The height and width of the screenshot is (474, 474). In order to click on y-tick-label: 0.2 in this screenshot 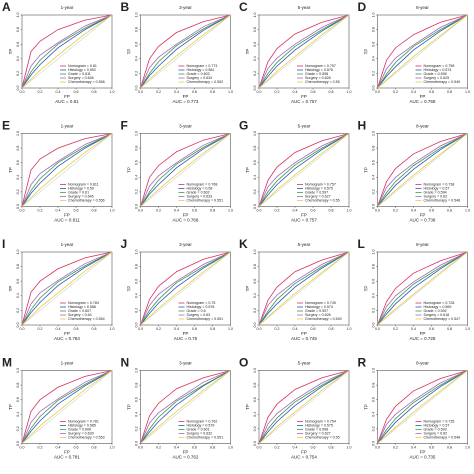, I will do `click(255, 310)`.